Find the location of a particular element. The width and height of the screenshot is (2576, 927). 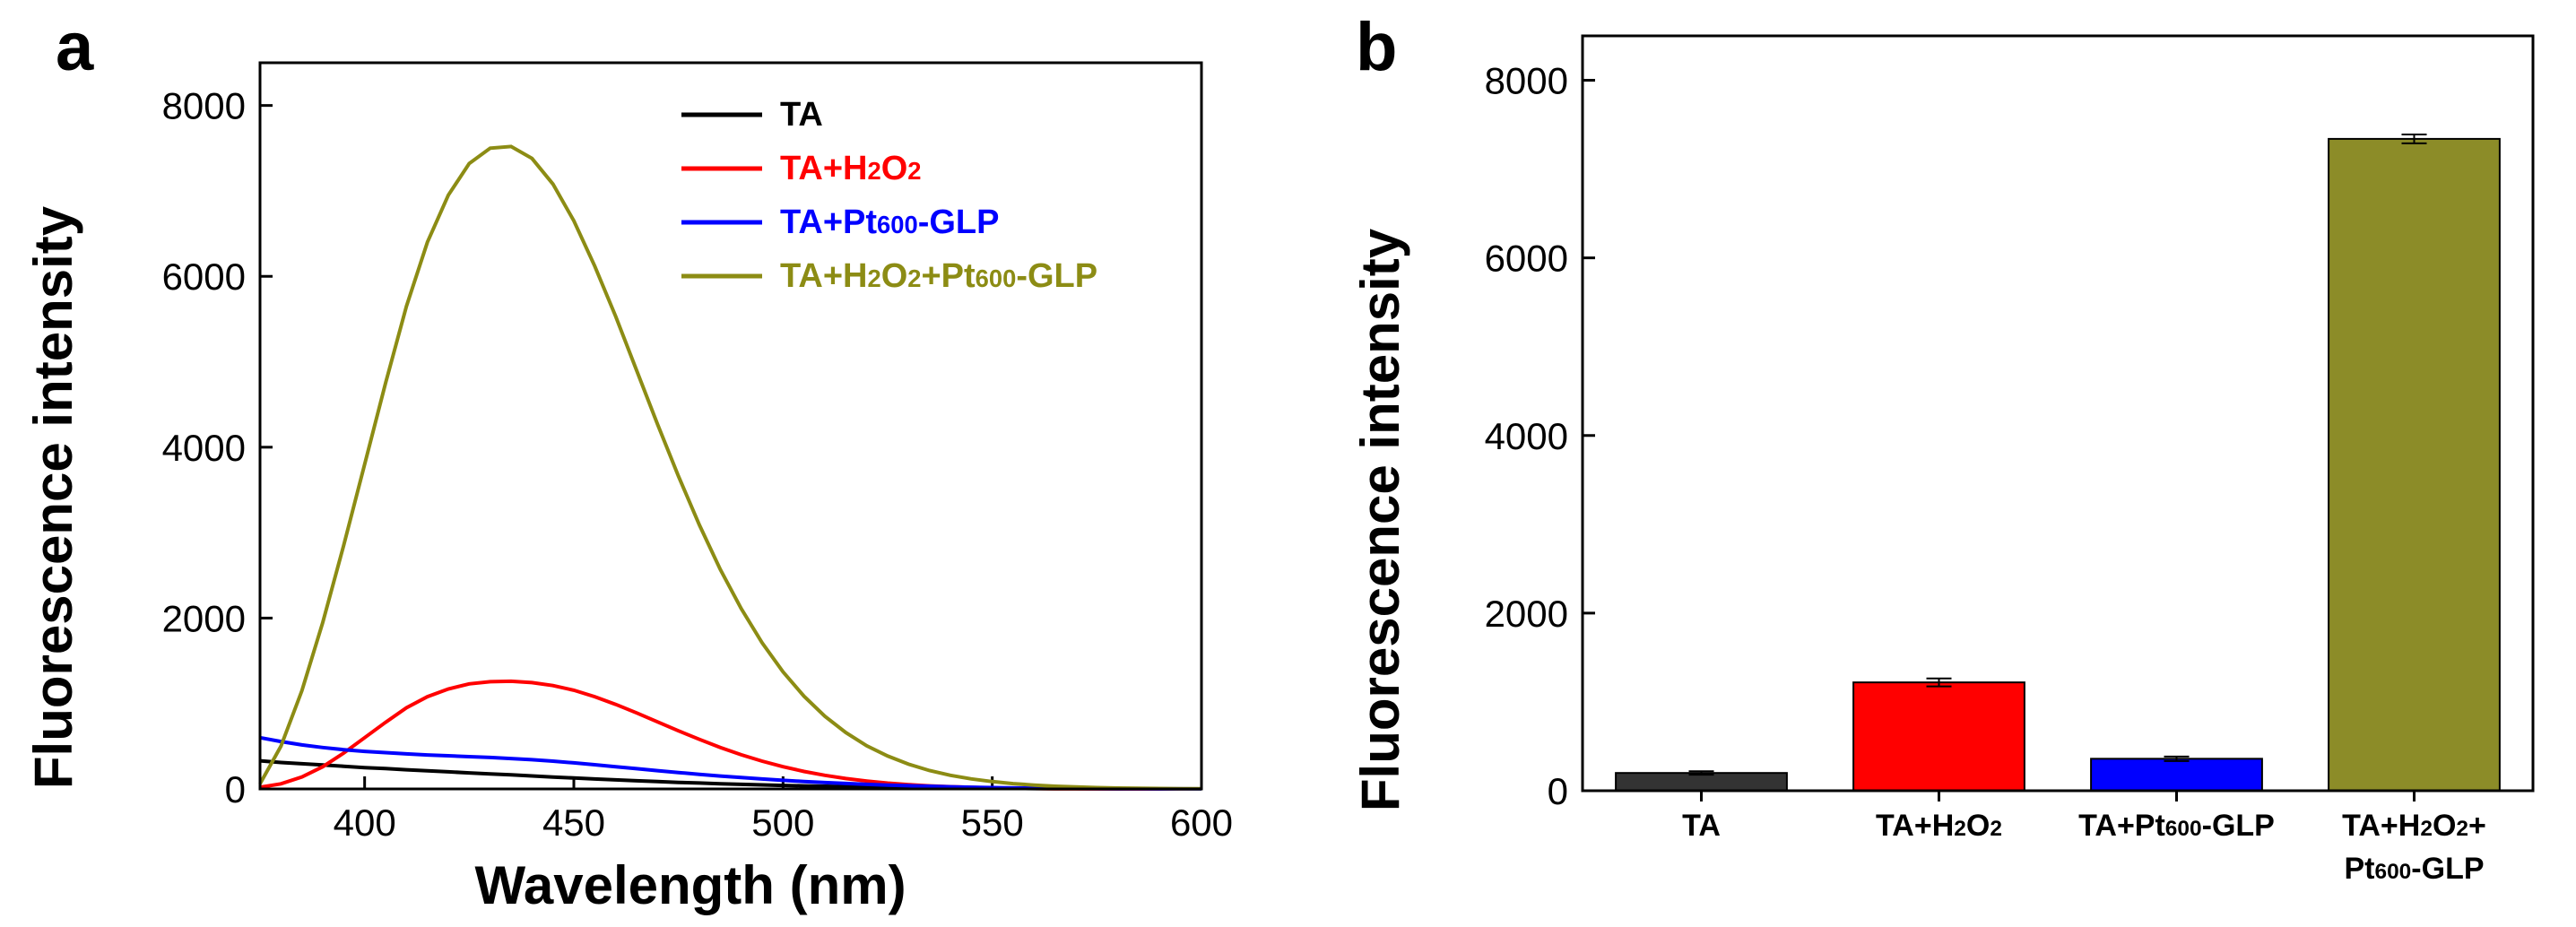

panel-b-y-axis-title: Fluorescence intensity is located at coordinates (1380, 519).